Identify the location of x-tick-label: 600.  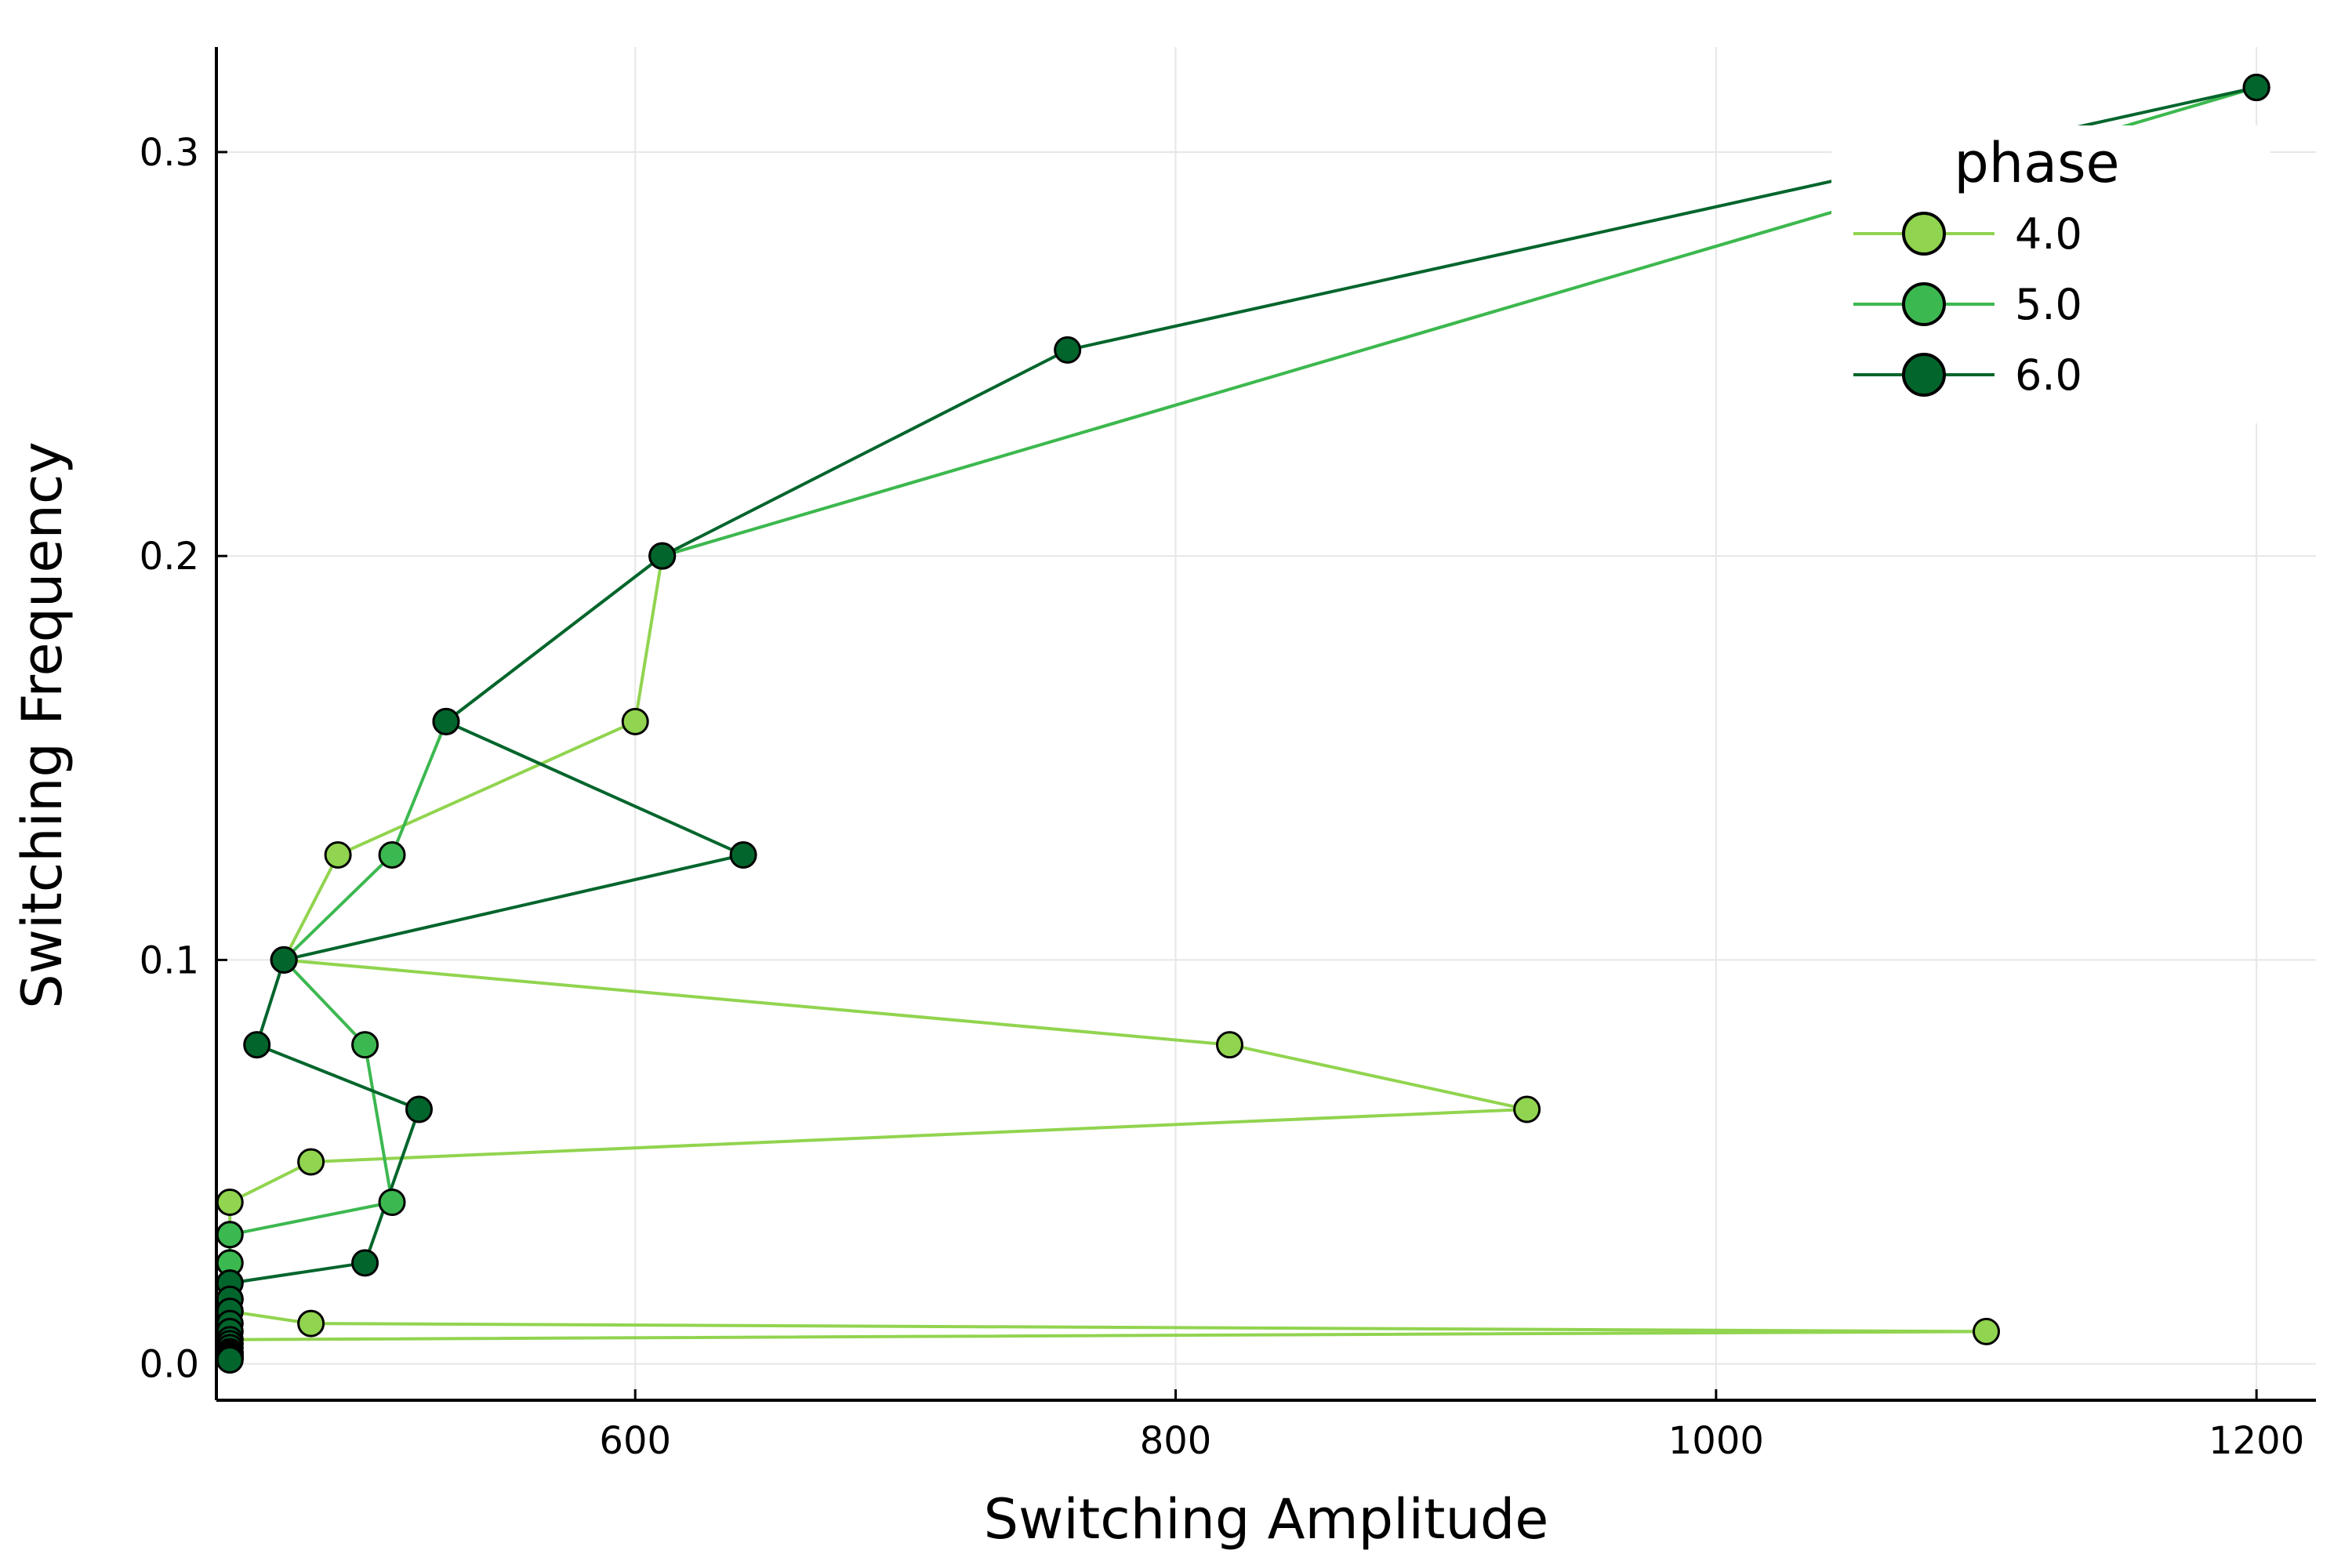
(635, 1441).